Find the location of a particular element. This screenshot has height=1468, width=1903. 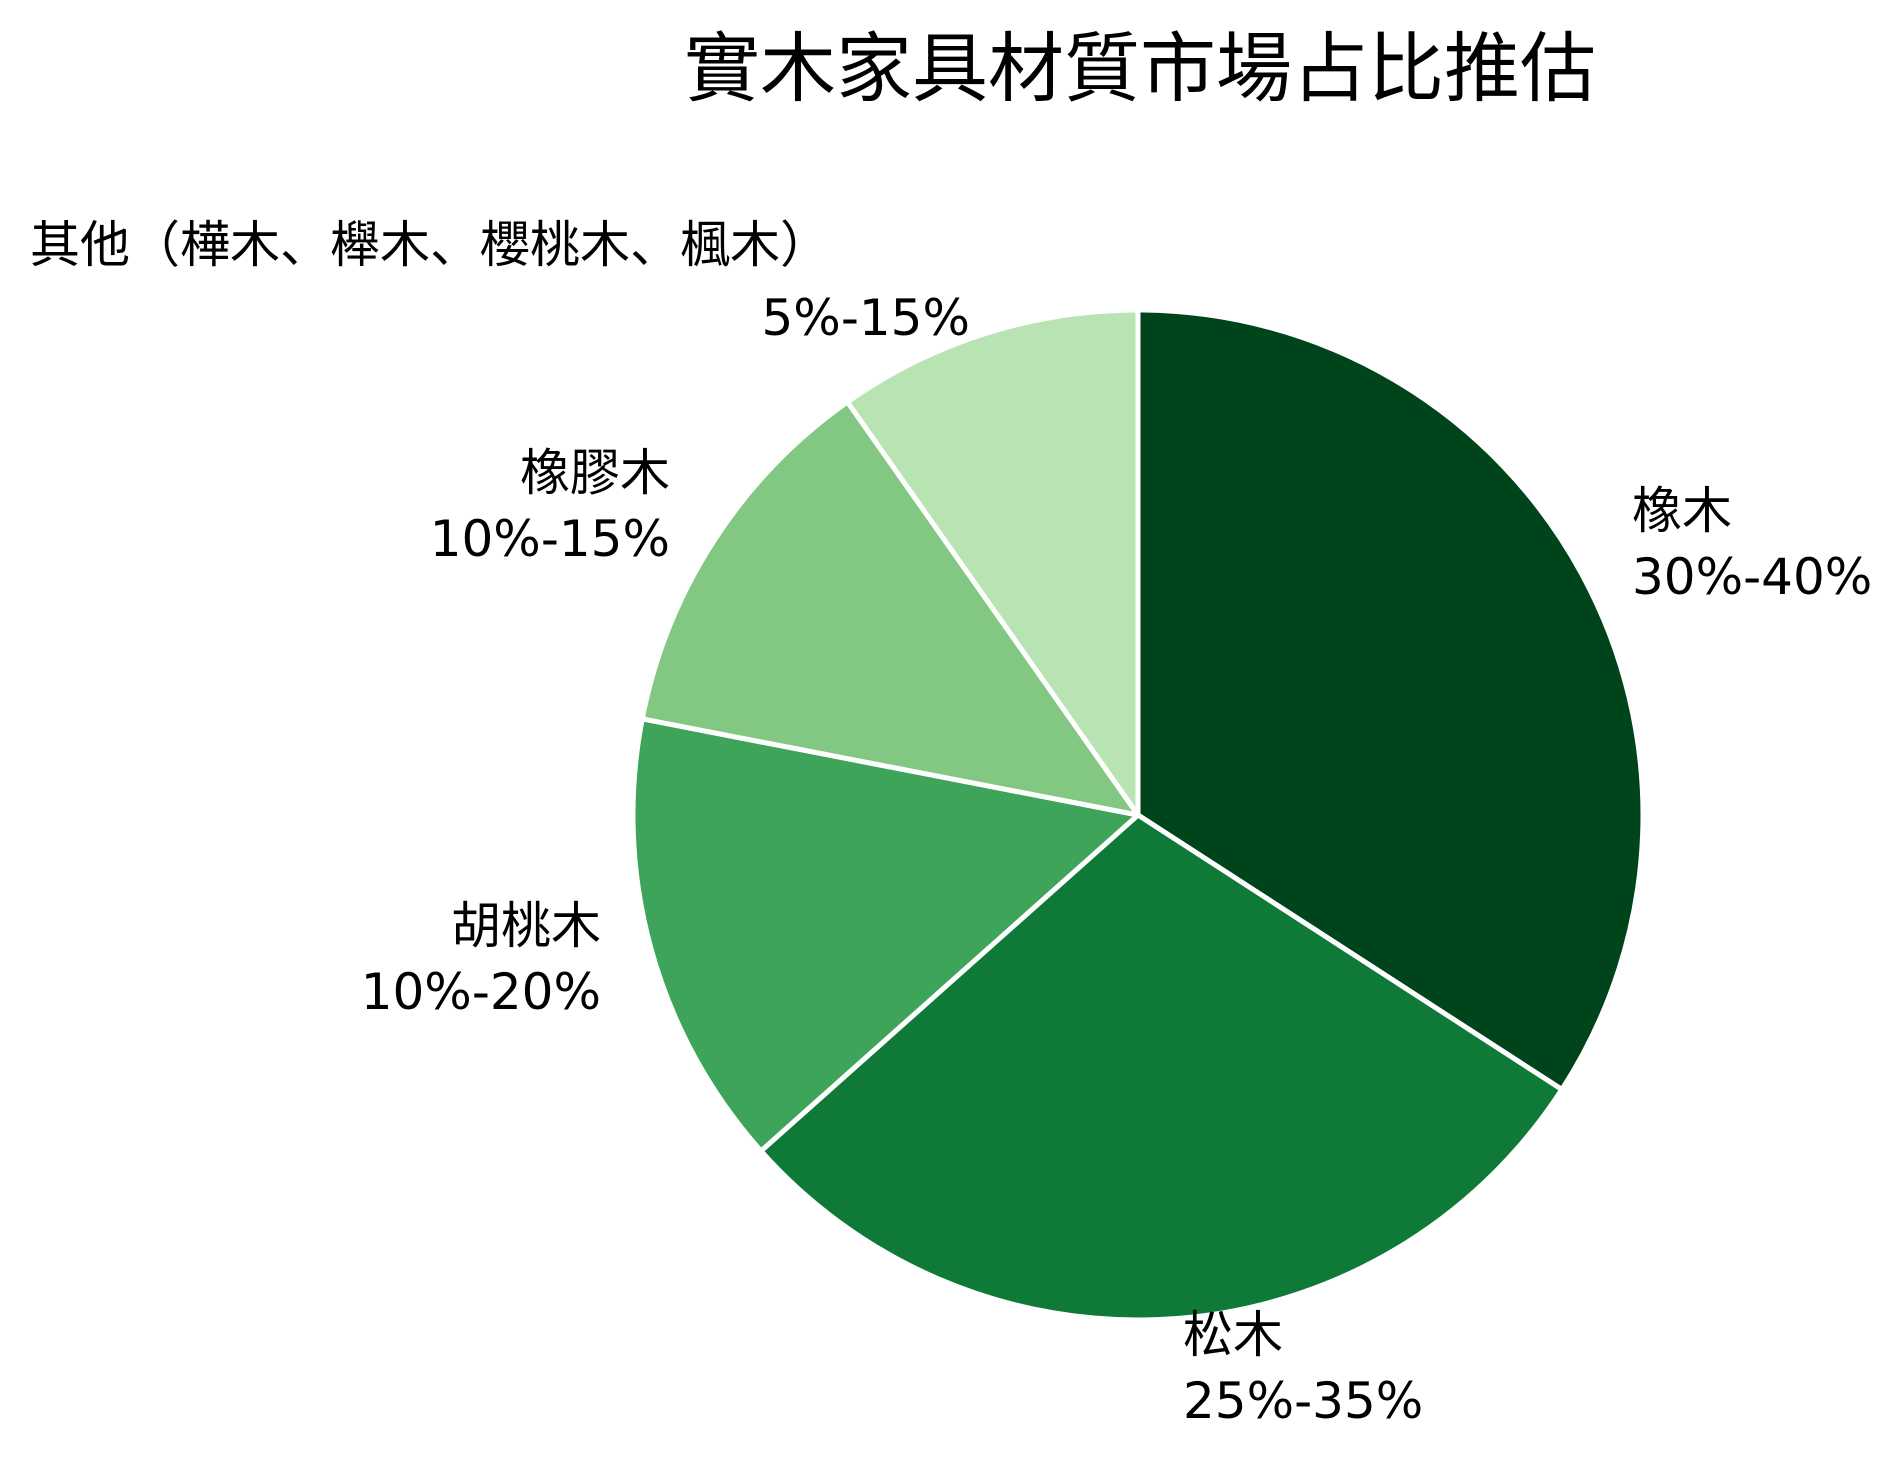

slice-label-name-0: 橡木 is located at coordinates (1682, 511).